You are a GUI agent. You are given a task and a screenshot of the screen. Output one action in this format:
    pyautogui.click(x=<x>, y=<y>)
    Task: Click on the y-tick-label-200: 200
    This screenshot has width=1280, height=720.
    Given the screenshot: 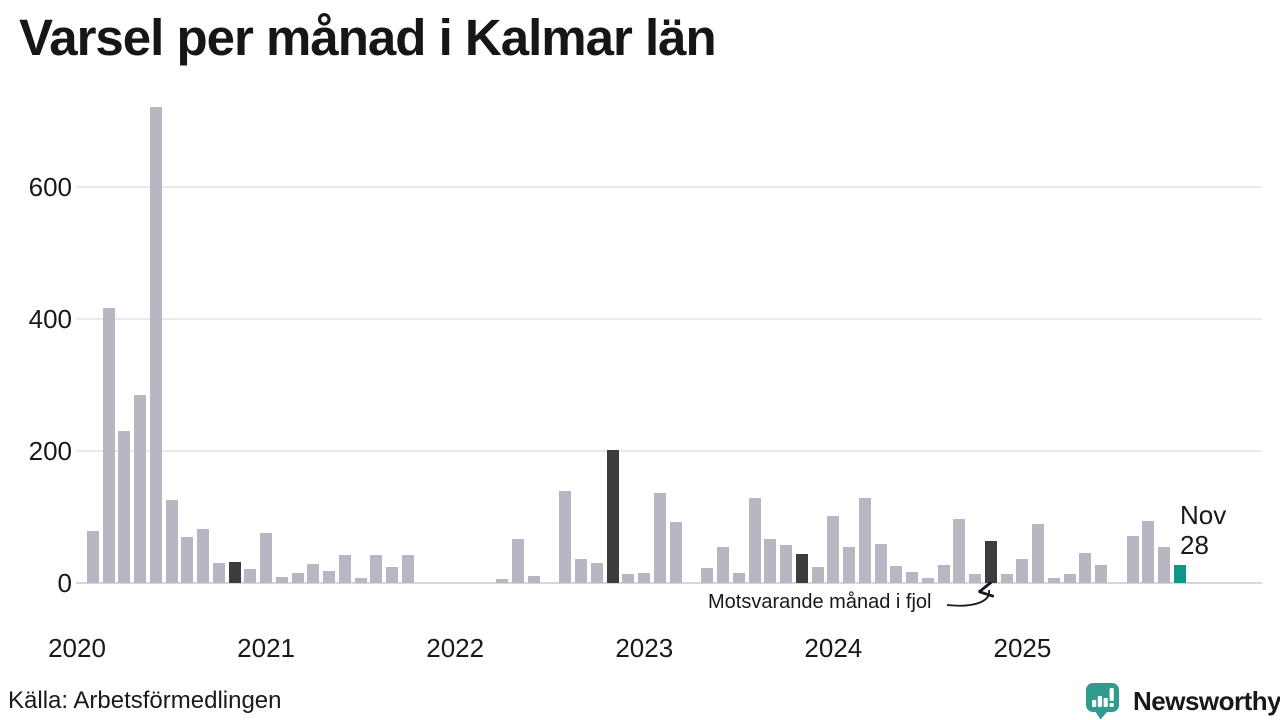 What is the action you would take?
    pyautogui.click(x=50, y=450)
    